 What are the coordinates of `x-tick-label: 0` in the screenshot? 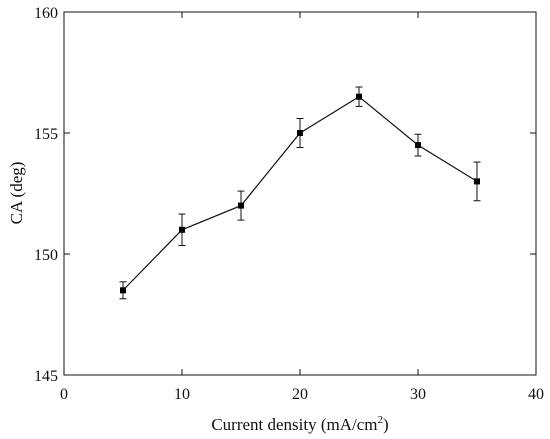 It's located at (64, 394).